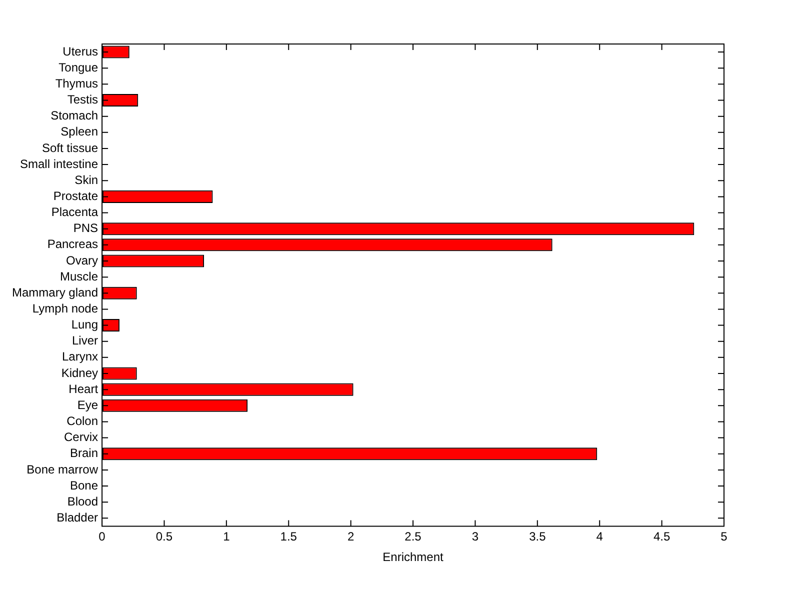  What do you see at coordinates (76, 83) in the screenshot?
I see `y-tick-label: Thymus` at bounding box center [76, 83].